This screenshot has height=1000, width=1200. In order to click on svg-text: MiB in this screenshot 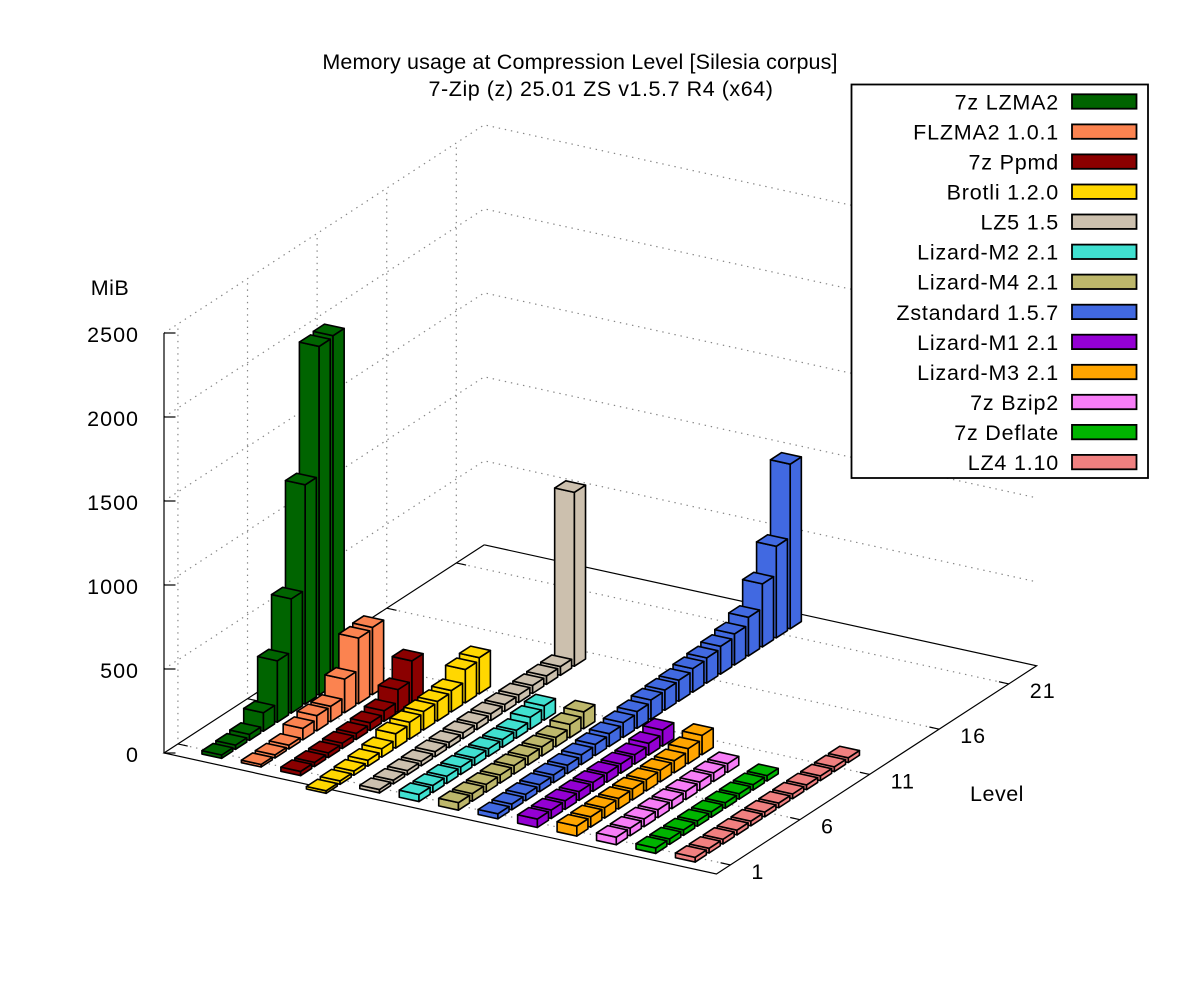, I will do `click(110, 288)`.